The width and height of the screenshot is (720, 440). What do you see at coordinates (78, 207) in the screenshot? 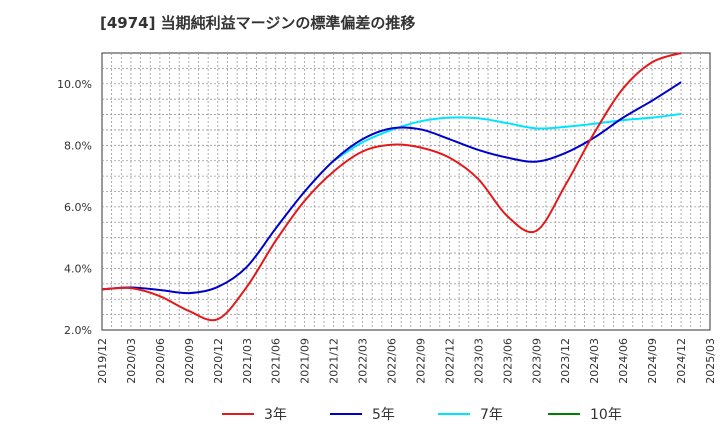
I see `y-tick-label: 6.0%` at bounding box center [78, 207].